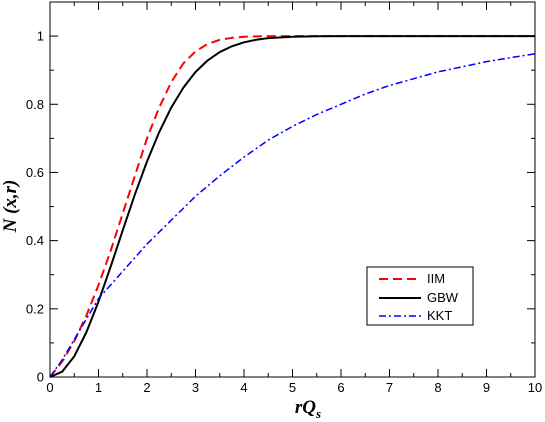  What do you see at coordinates (40, 36) in the screenshot?
I see `y-tick-label: 1` at bounding box center [40, 36].